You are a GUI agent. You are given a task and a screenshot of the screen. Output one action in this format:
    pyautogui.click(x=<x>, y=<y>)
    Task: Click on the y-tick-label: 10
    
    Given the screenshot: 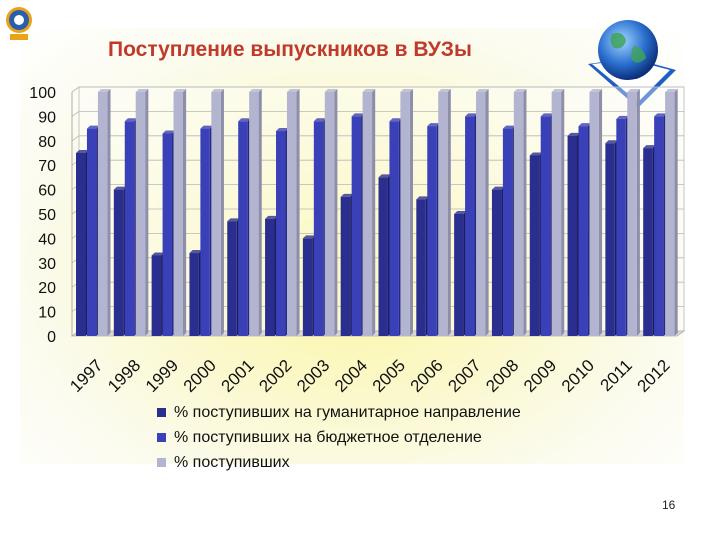 What is the action you would take?
    pyautogui.click(x=47, y=313)
    